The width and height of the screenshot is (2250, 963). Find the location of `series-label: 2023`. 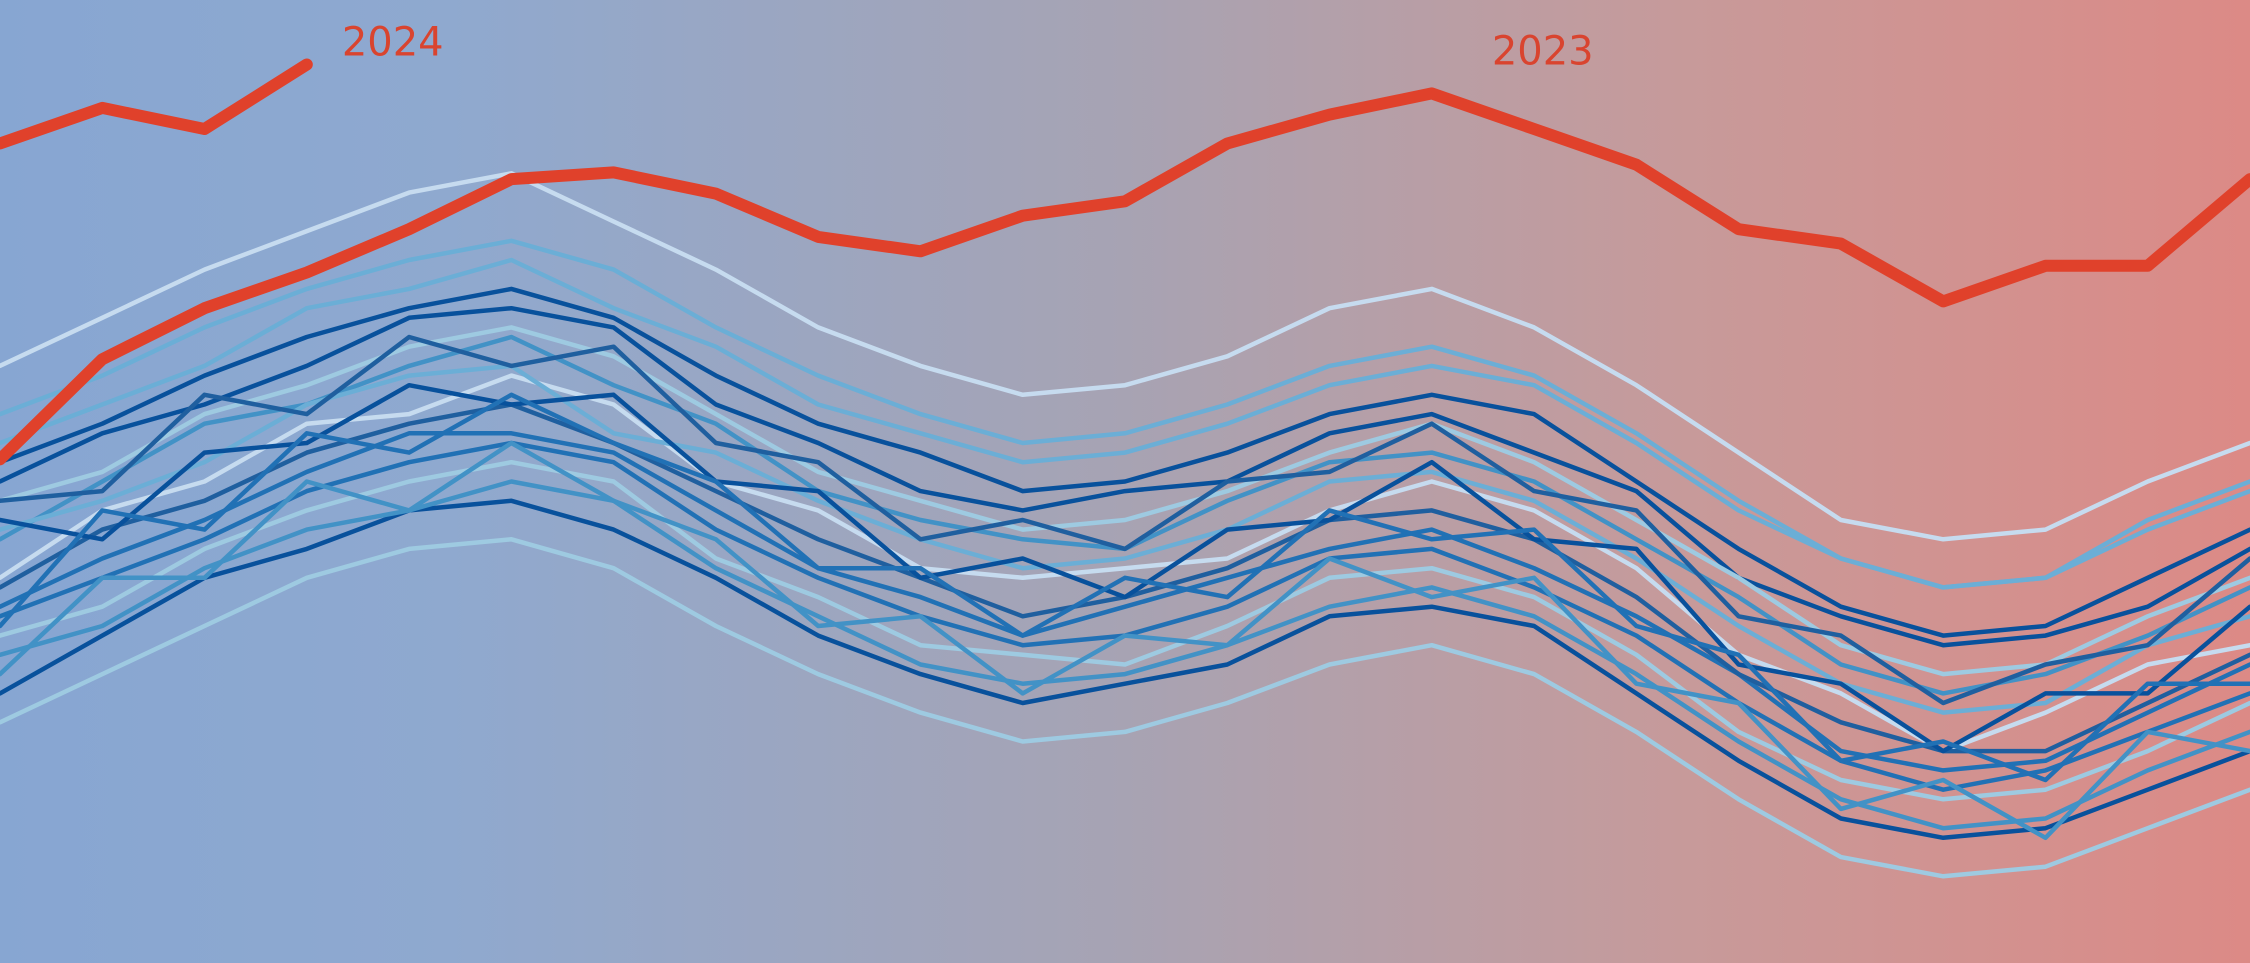

series-label: 2023 is located at coordinates (1543, 51).